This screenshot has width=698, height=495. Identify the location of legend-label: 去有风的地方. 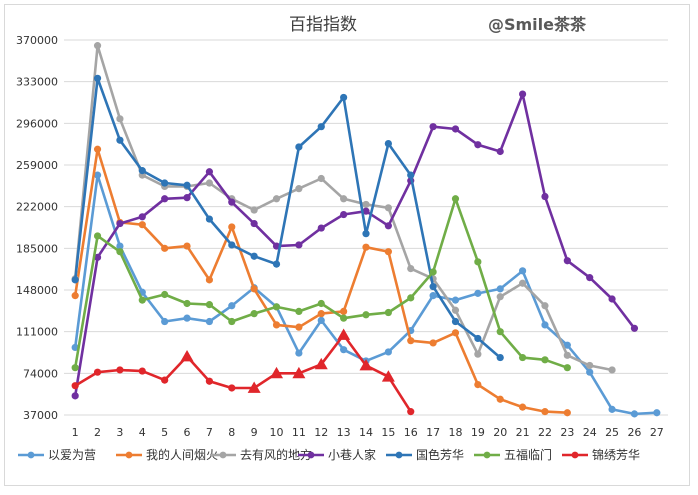
(276, 454).